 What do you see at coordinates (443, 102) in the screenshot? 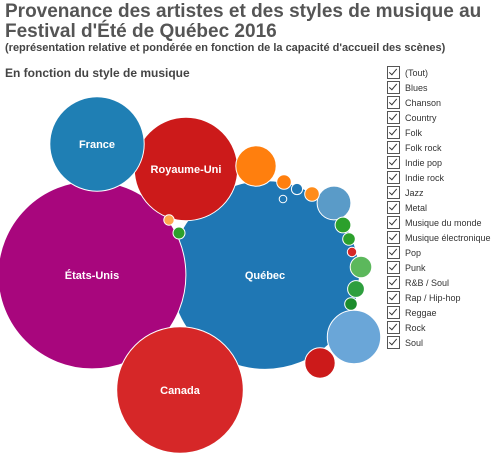
I see `filter-item: Chanson` at bounding box center [443, 102].